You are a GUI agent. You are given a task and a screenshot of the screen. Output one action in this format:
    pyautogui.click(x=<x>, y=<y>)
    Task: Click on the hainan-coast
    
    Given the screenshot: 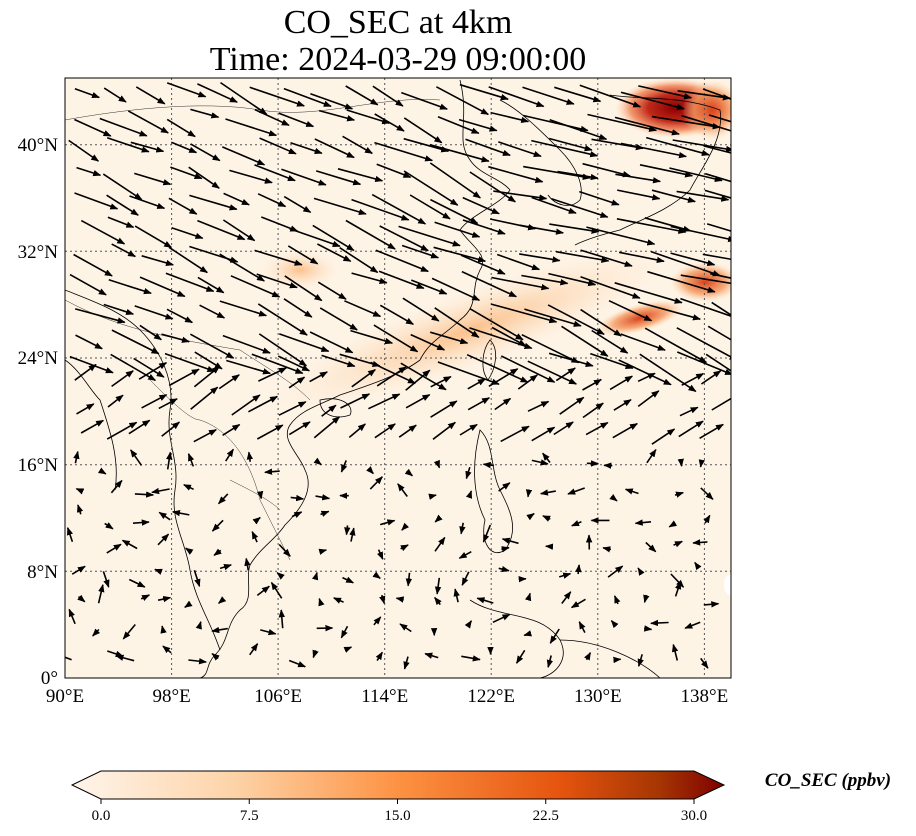 What is the action you would take?
    pyautogui.click(x=335, y=408)
    